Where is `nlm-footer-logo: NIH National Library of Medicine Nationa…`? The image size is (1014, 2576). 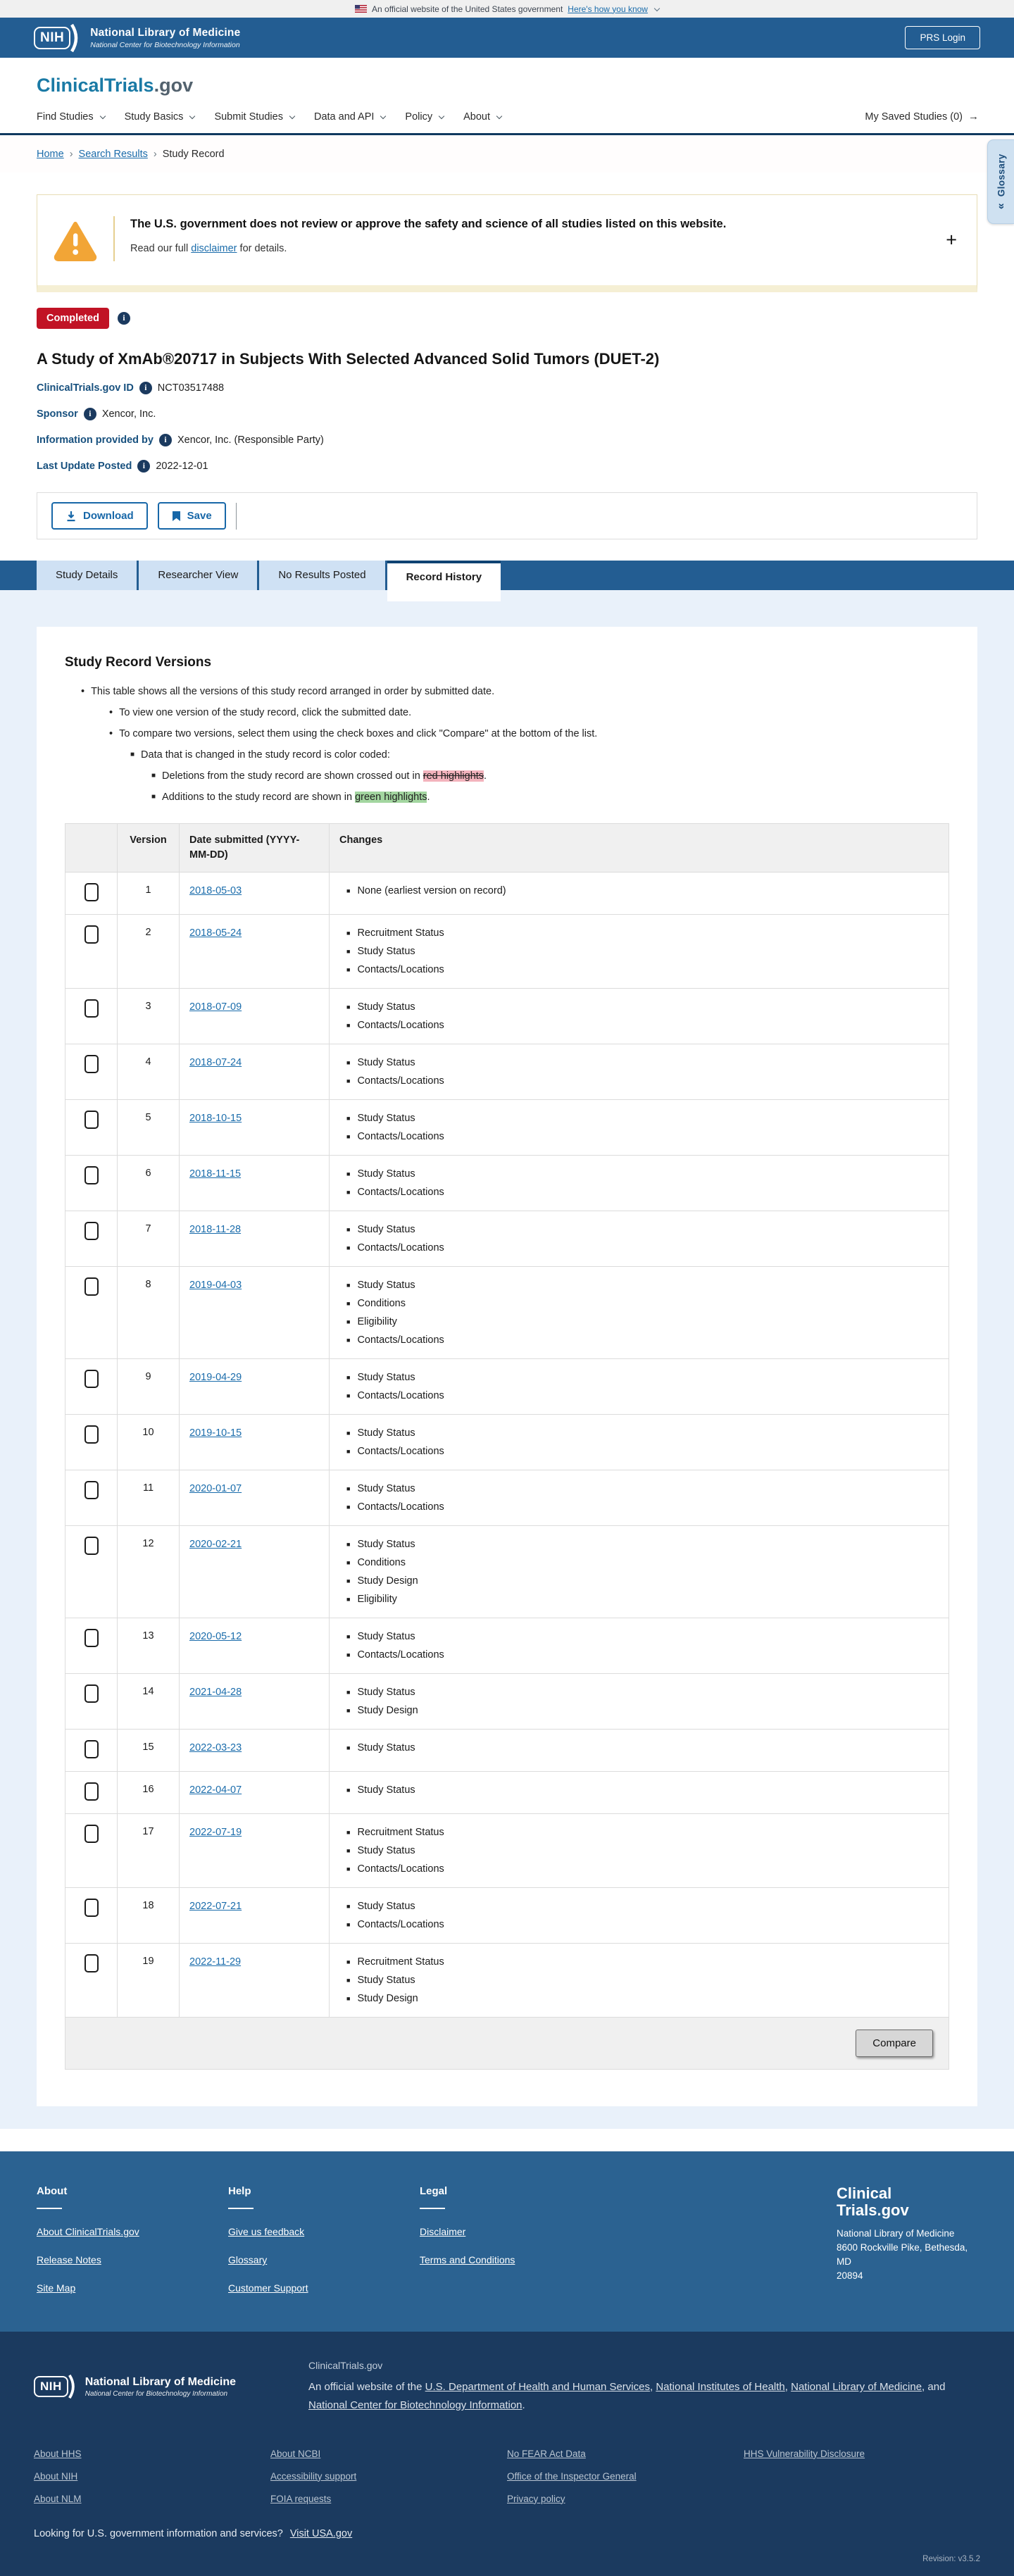 nlm-footer-logo: NIH National Library of Medicine Nationa… is located at coordinates (171, 2386).